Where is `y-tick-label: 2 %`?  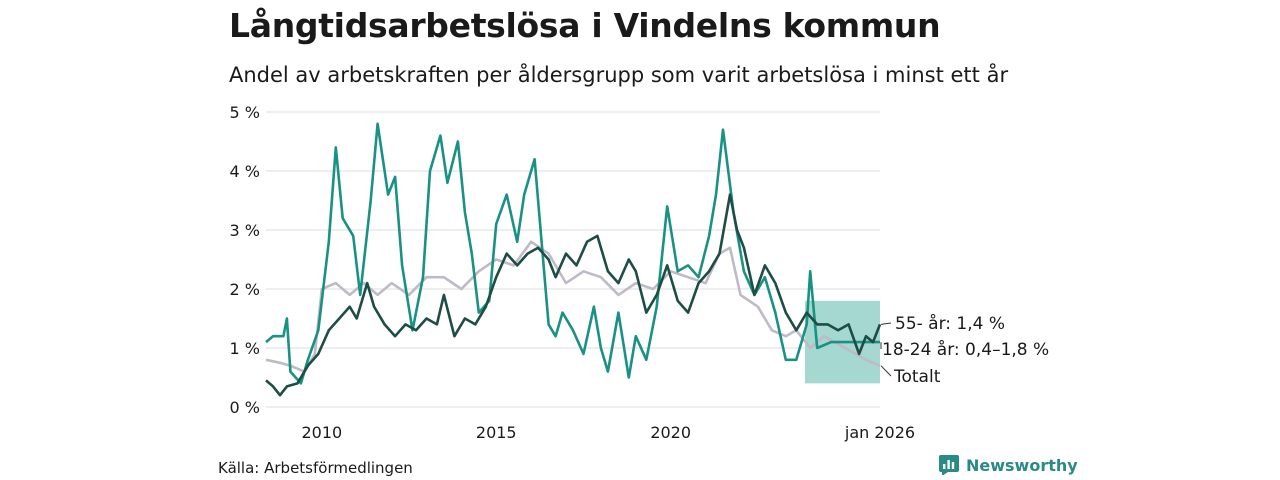
y-tick-label: 2 % is located at coordinates (245, 289).